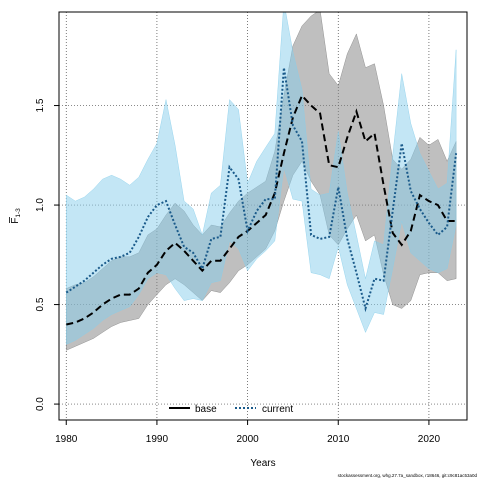  I want to click on y-tick-label-0.5: 0.5, so click(40, 304).